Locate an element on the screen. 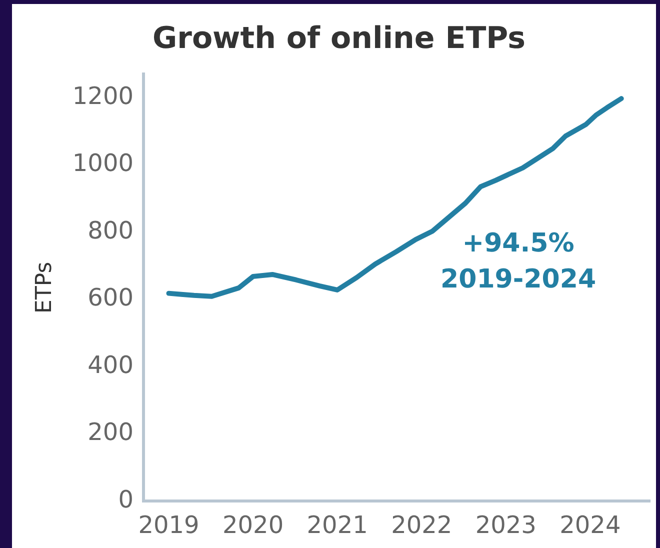  y-tick-label: 1000 is located at coordinates (103, 163).